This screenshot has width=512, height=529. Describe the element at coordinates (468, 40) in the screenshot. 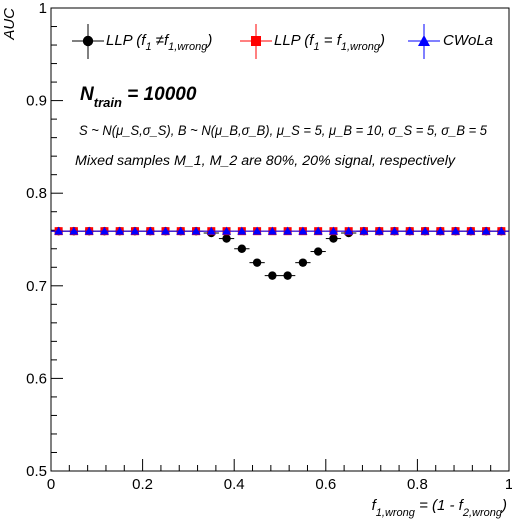

I see `legend-label-cwola: CWoLa` at that location.